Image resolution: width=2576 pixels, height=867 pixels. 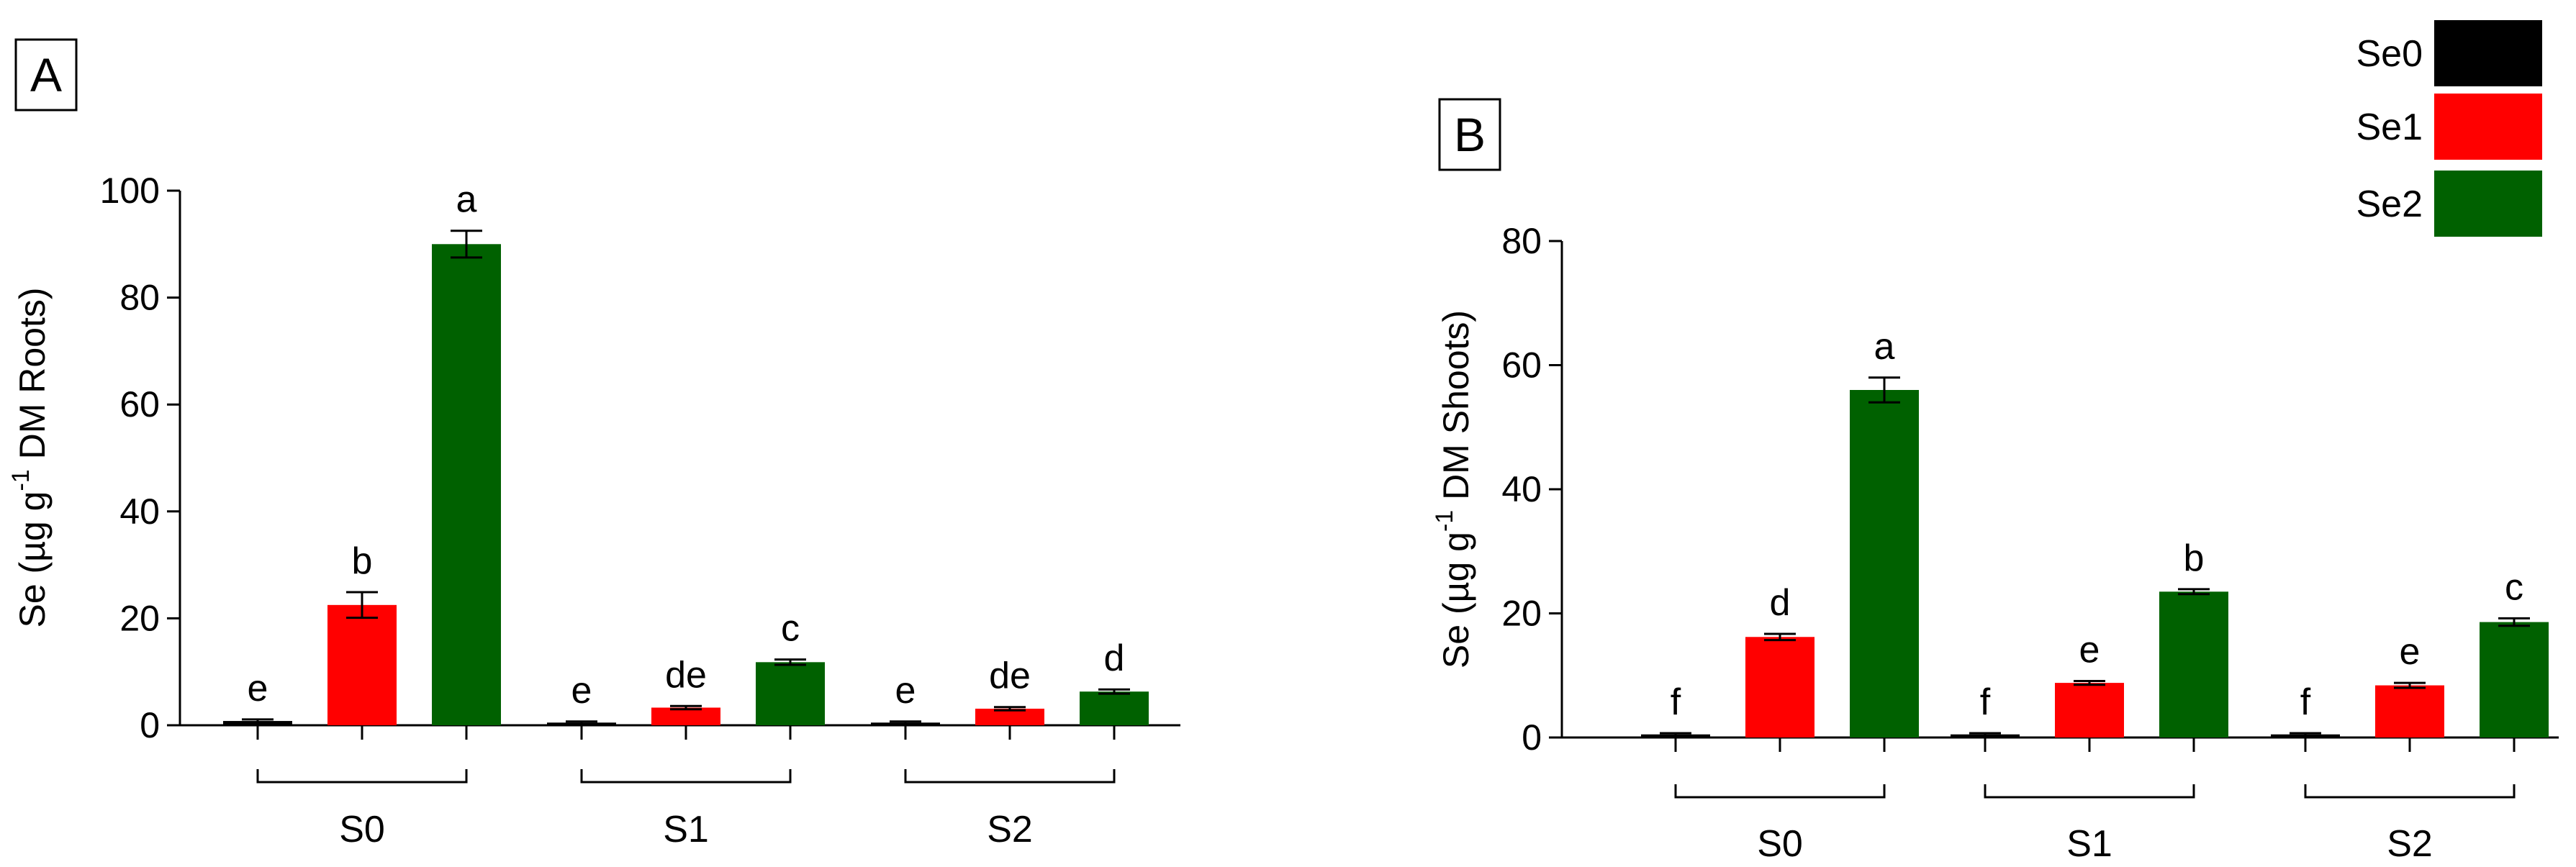 What do you see at coordinates (2193, 664) in the screenshot?
I see `panel-b-bar-s1-se2` at bounding box center [2193, 664].